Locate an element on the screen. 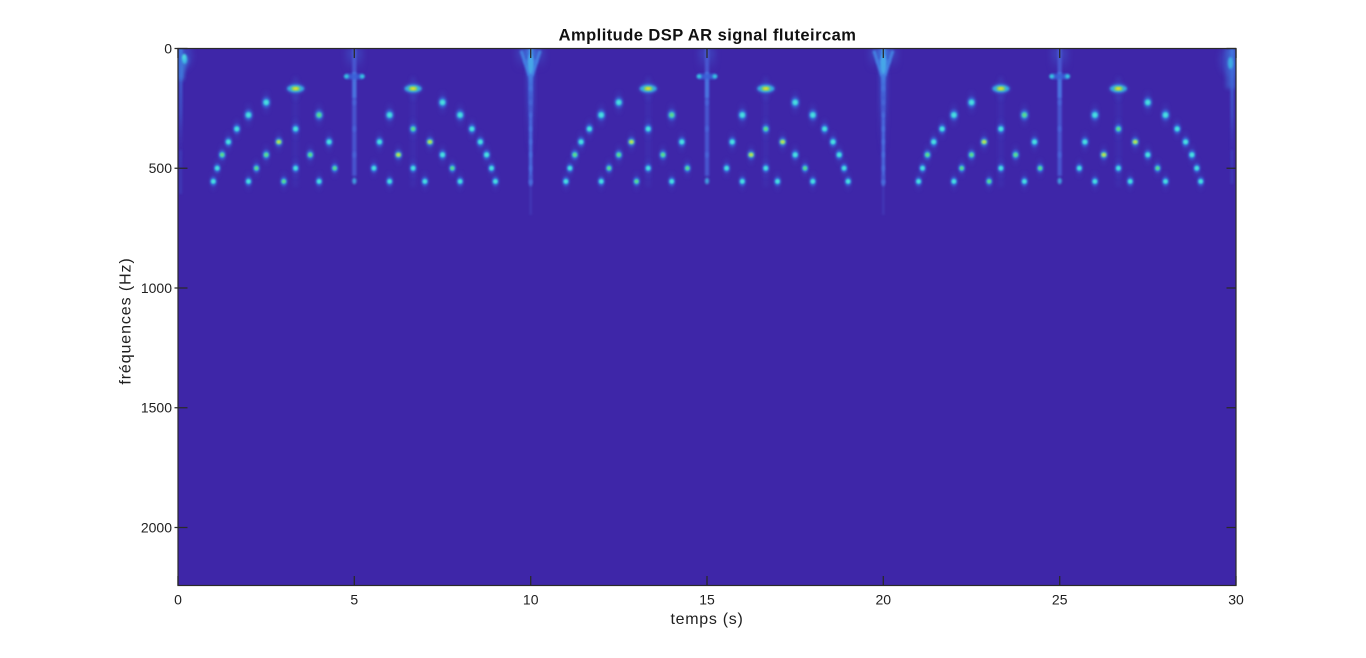 Image resolution: width=1366 pixels, height=658 pixels. svg-text: 2000 is located at coordinates (156, 527).